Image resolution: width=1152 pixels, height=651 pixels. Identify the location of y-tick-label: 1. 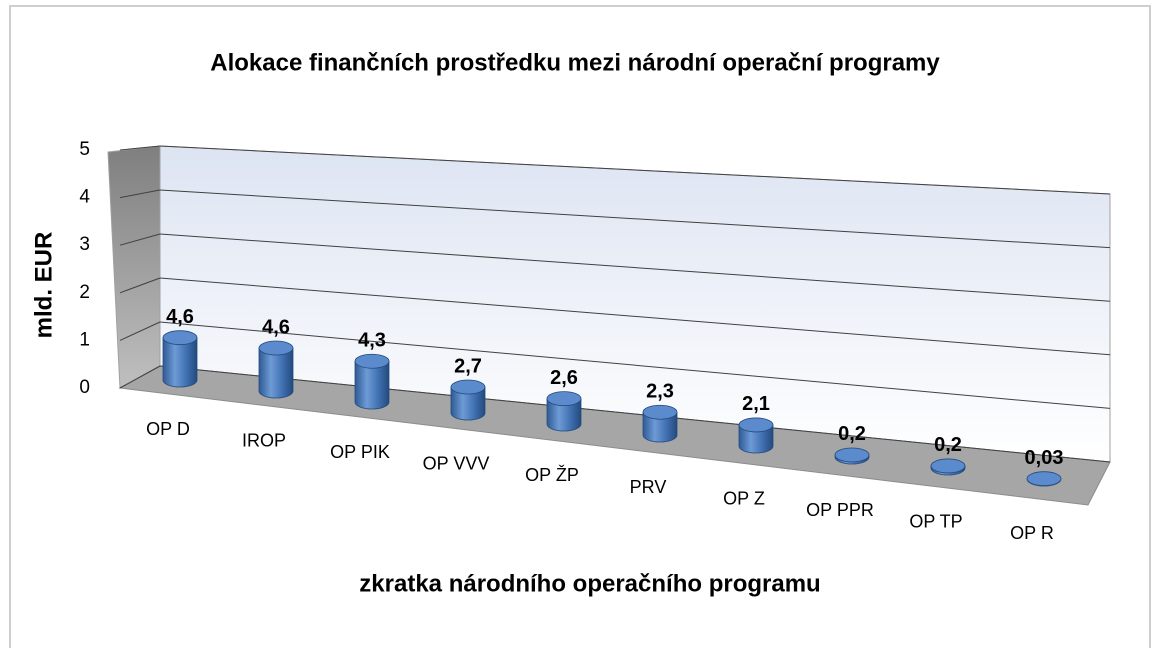
(84, 339).